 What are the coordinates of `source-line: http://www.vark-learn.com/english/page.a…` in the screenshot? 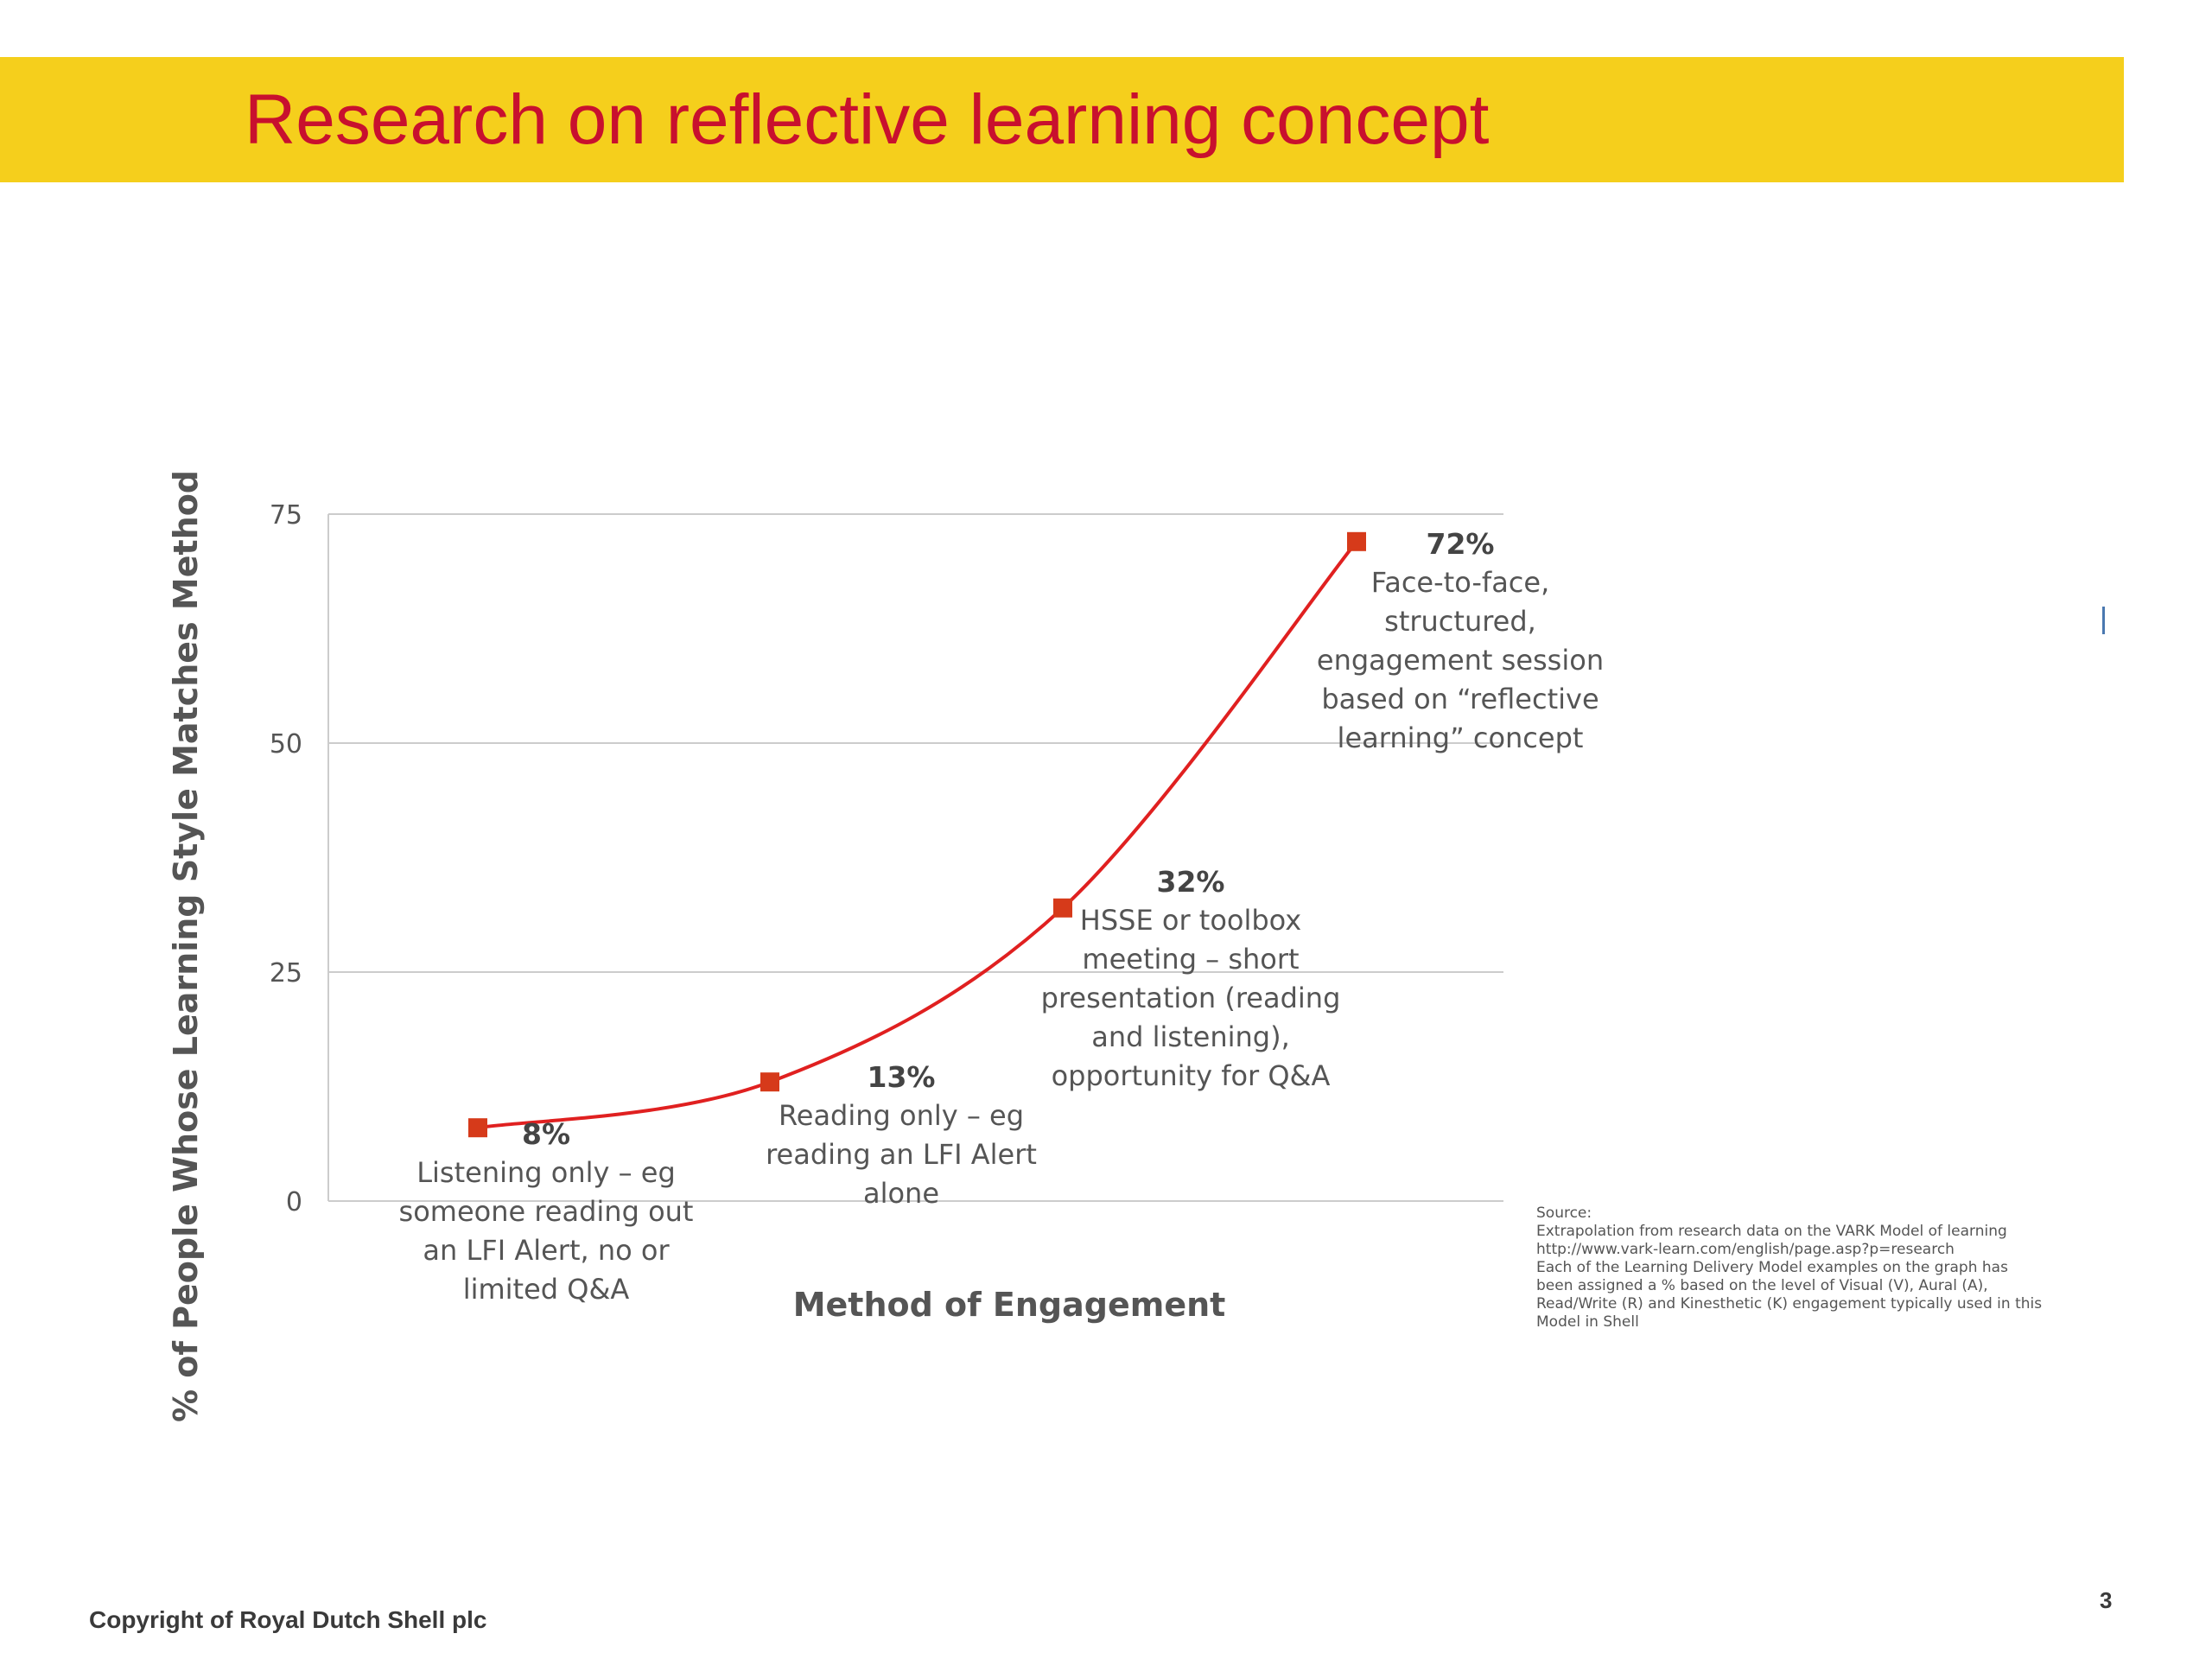 It's located at (1745, 1249).